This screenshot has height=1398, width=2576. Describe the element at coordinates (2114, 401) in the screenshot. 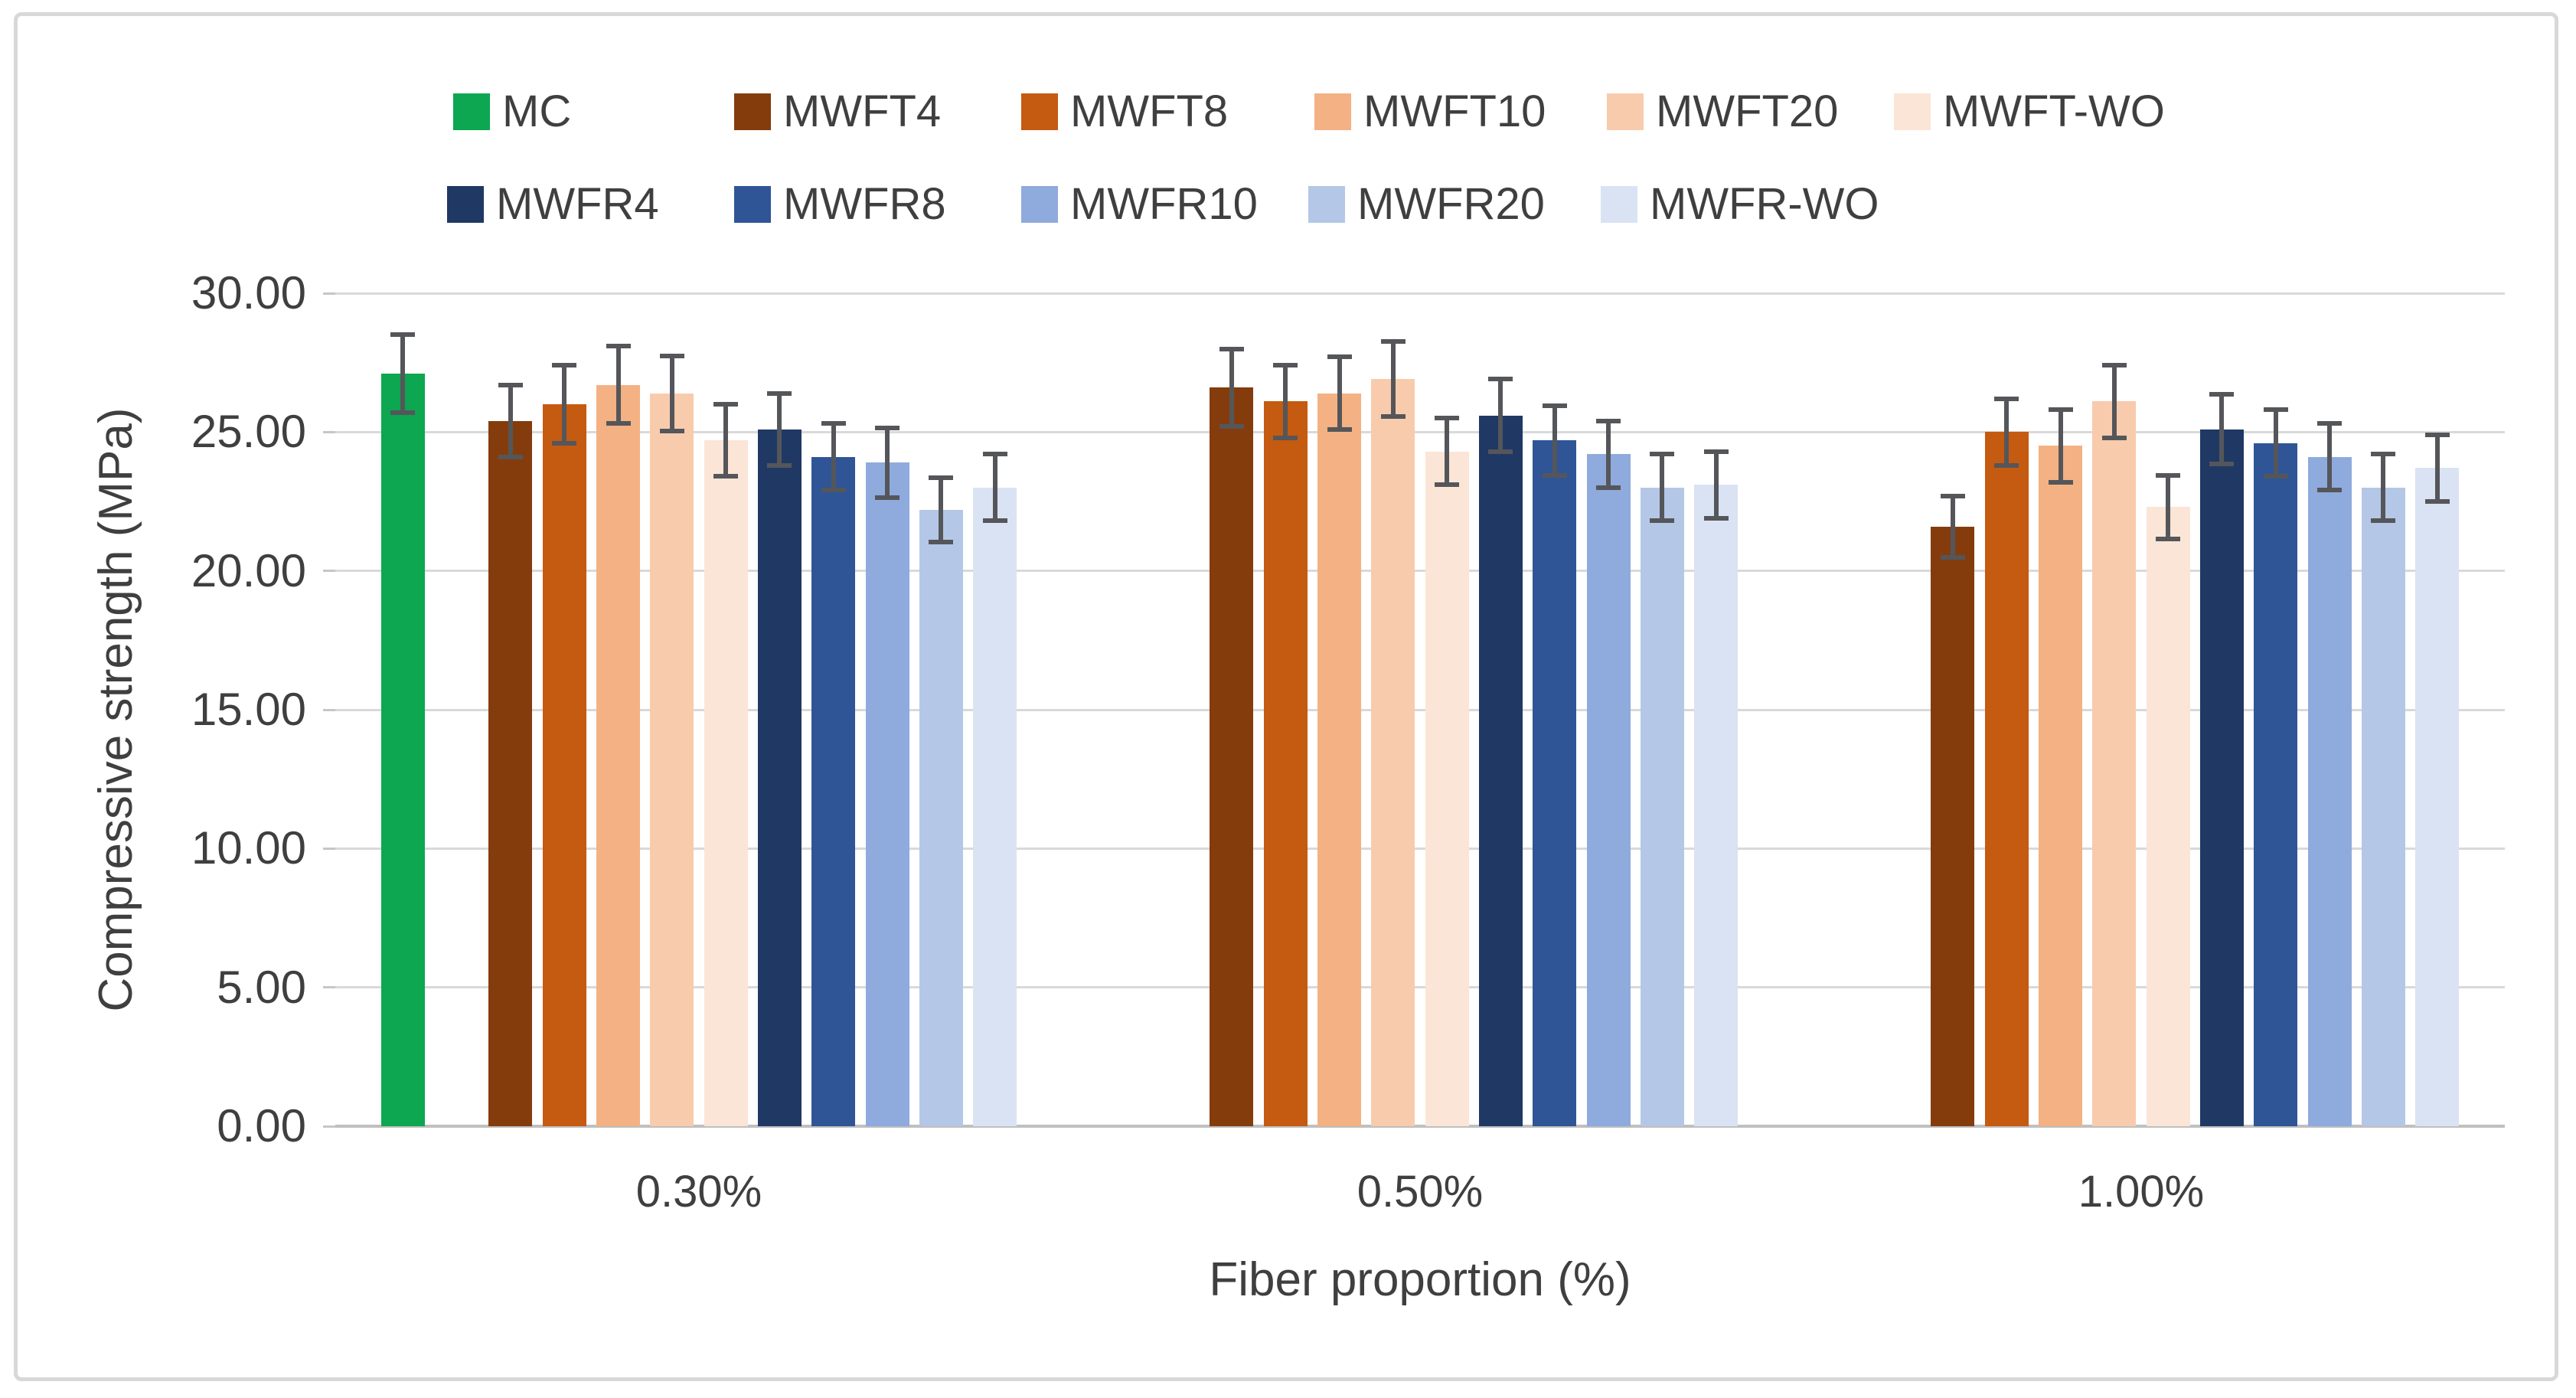

I see `errorbar-mwft20-cat2` at that location.